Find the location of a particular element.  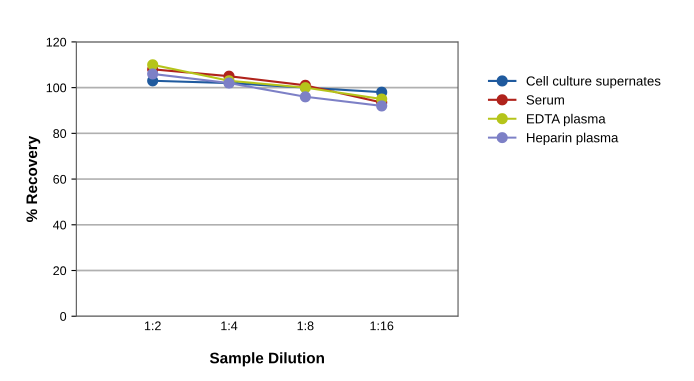

x-tick-label: 1:16 is located at coordinates (382, 325).